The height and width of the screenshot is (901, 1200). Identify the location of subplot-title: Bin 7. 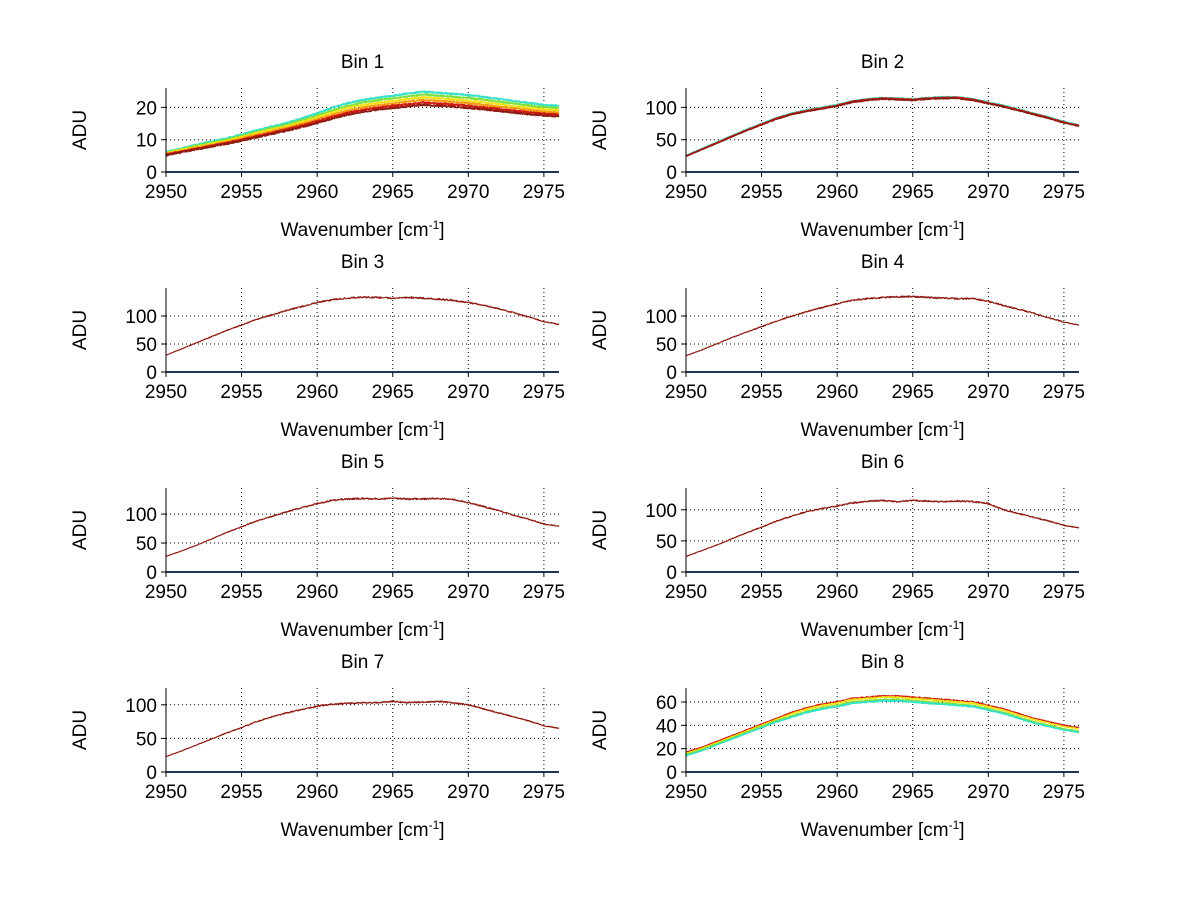
(362, 662).